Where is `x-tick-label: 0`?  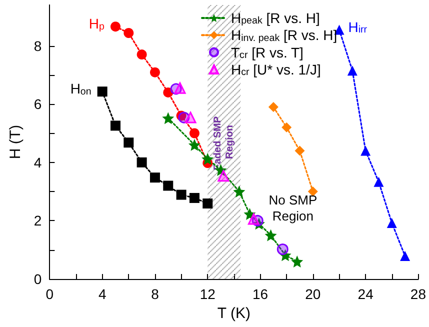
x-tick-label: 0 is located at coordinates (50, 294).